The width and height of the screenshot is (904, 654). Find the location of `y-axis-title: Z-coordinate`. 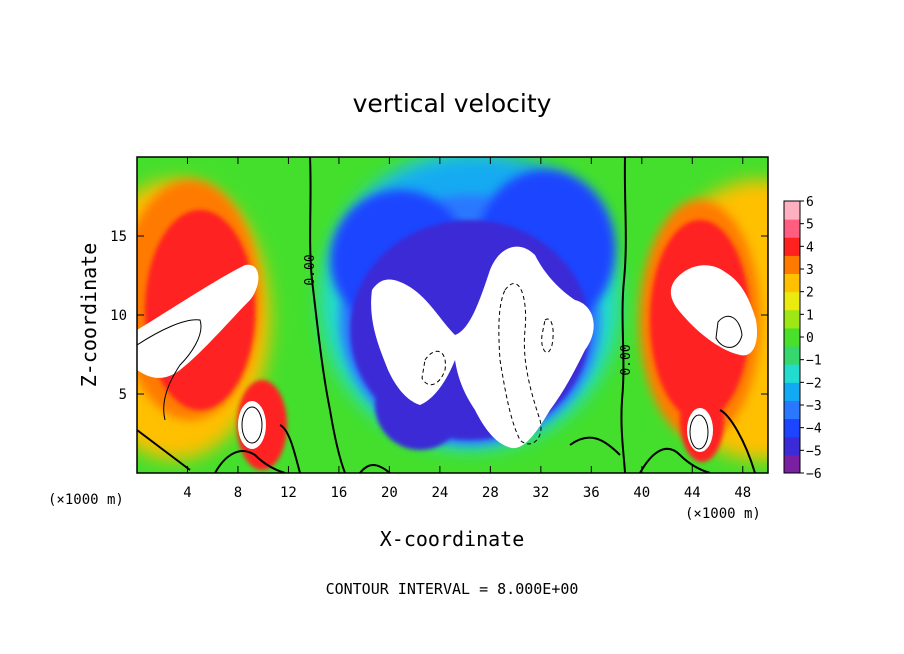

y-axis-title: Z-coordinate is located at coordinates (89, 315).